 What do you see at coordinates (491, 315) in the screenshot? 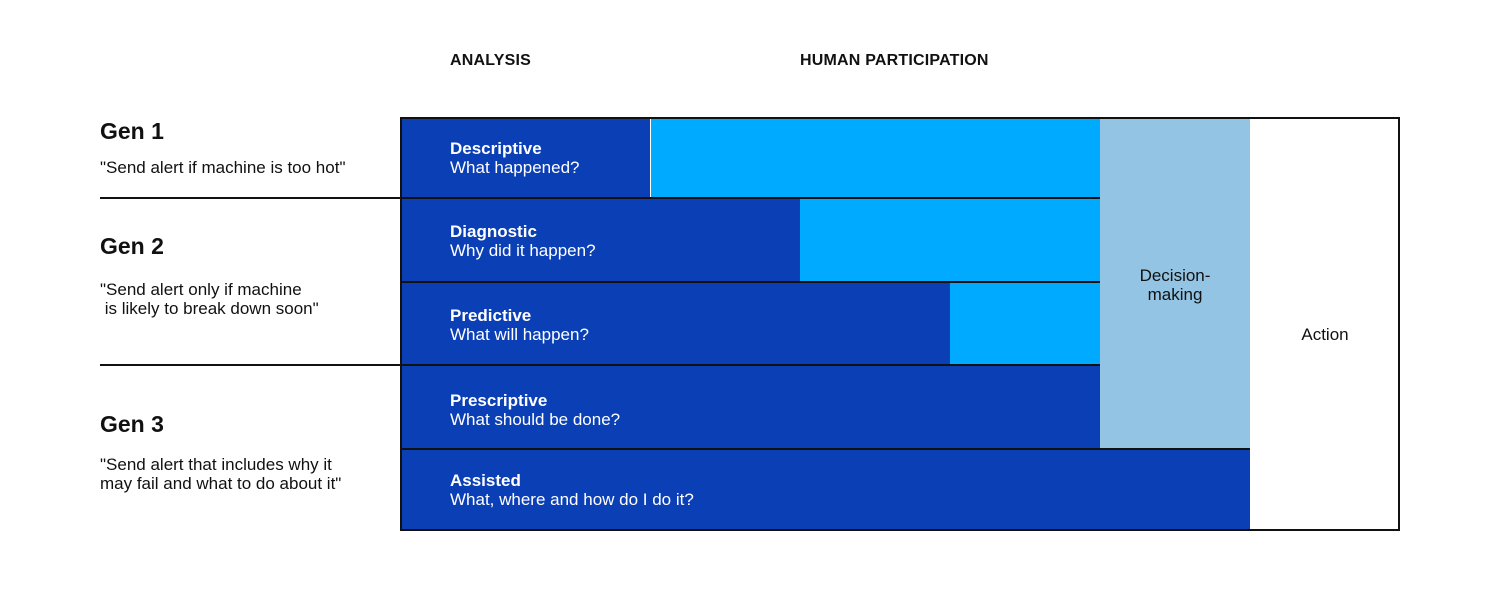
I see `row-predictive-title: Predictive` at bounding box center [491, 315].